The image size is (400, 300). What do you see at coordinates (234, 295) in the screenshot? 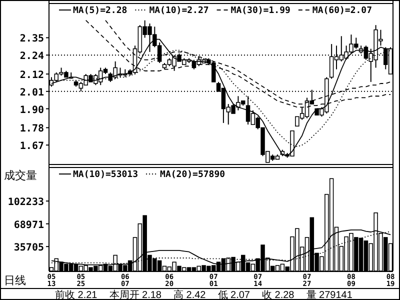
I see `text: 低 2.07` at bounding box center [234, 295].